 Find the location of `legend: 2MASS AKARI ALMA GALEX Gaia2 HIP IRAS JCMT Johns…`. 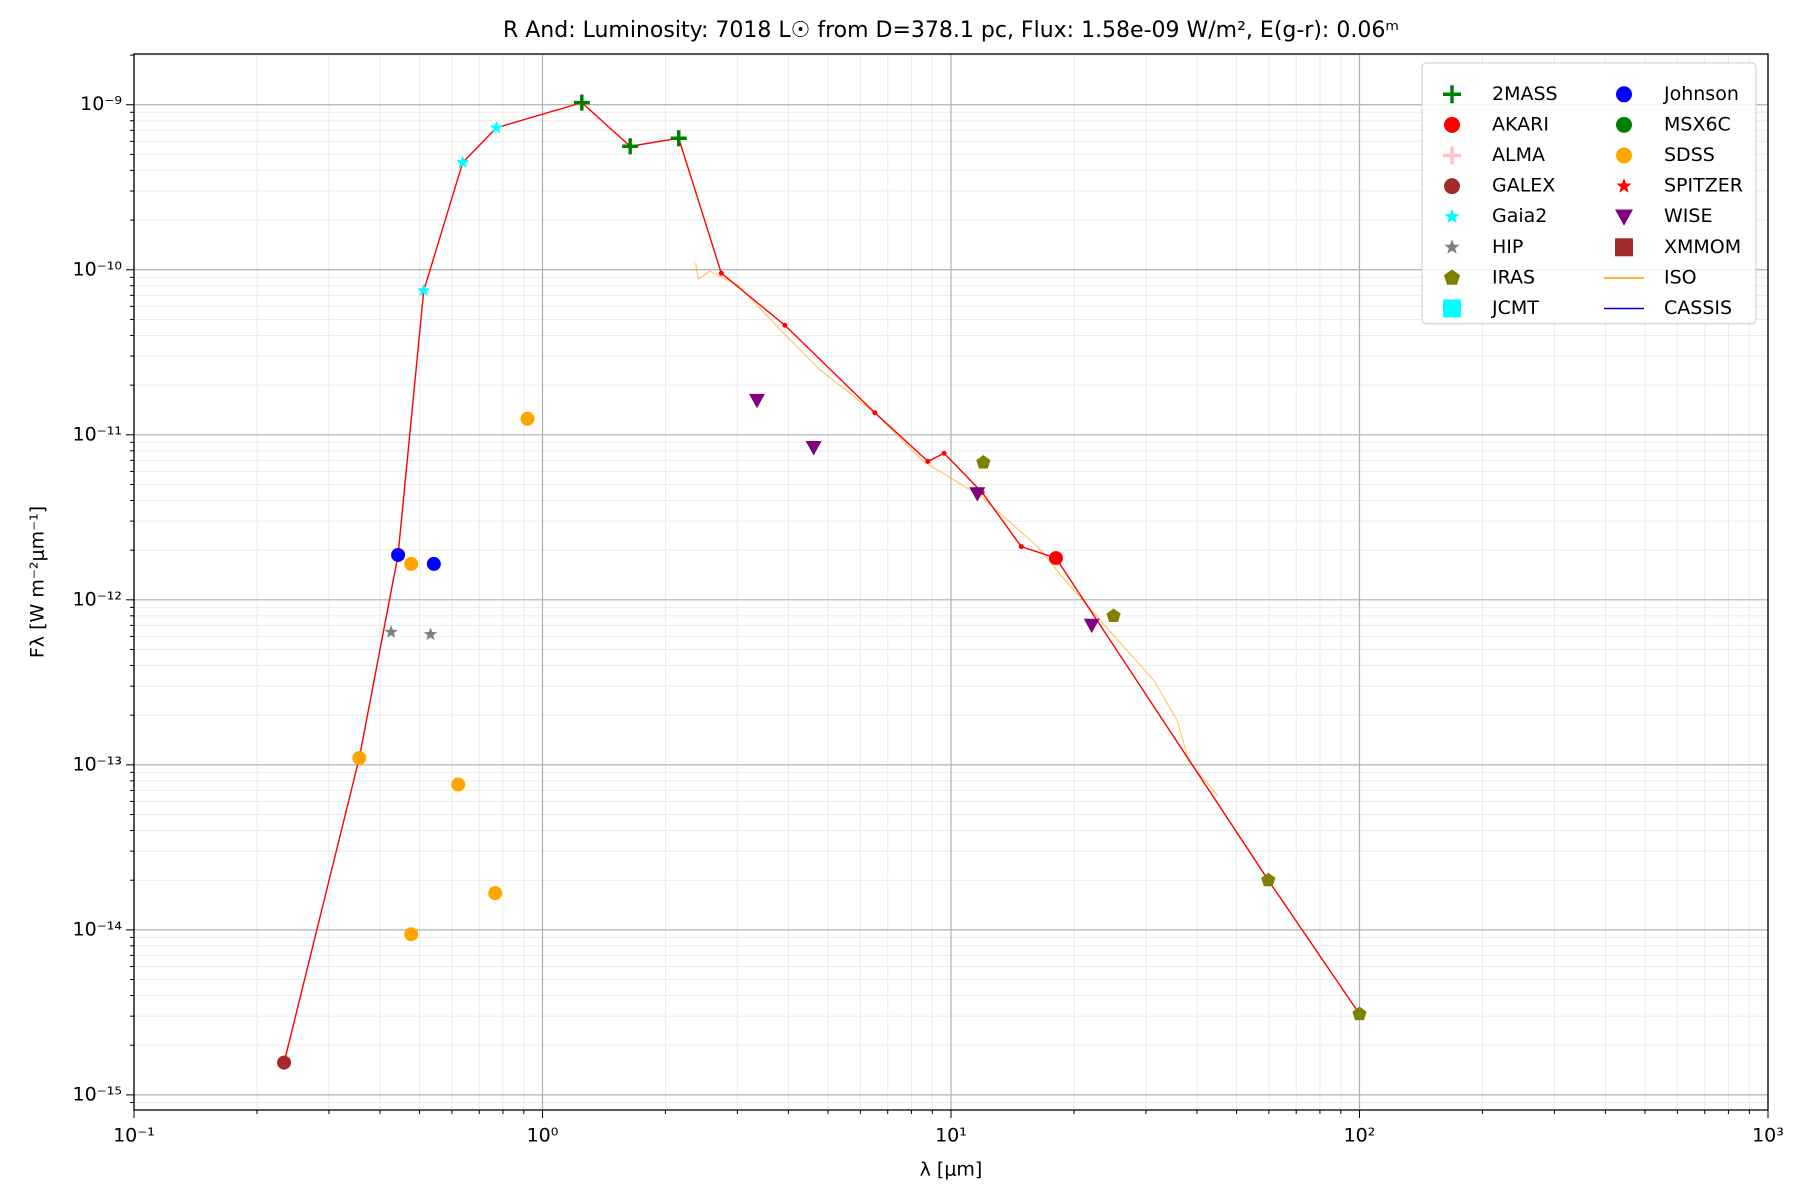

legend: 2MASS AKARI ALMA GALEX Gaia2 HIP IRAS JCMT Johns… is located at coordinates (1589, 193).